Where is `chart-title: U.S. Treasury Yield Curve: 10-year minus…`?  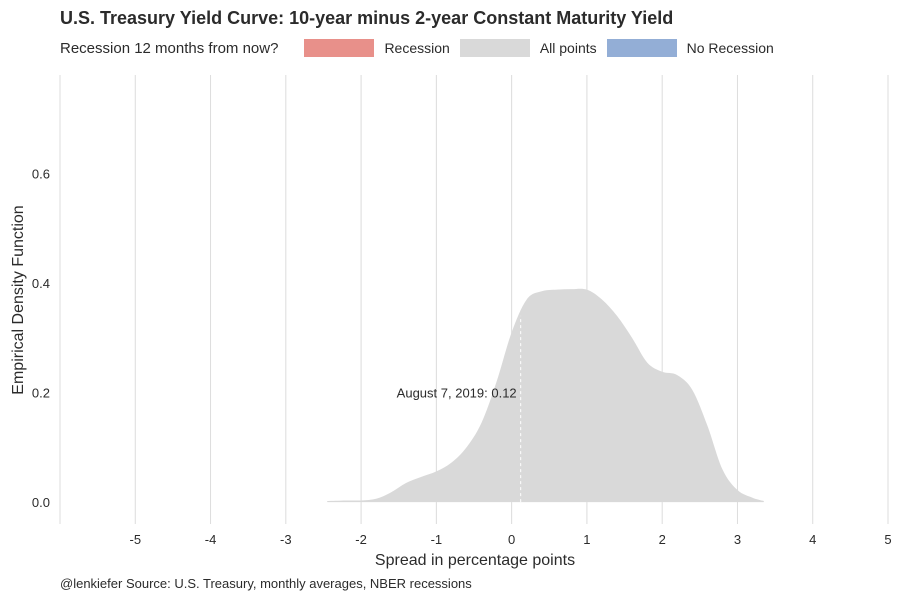
chart-title: U.S. Treasury Yield Curve: 10-year minus… is located at coordinates (367, 18).